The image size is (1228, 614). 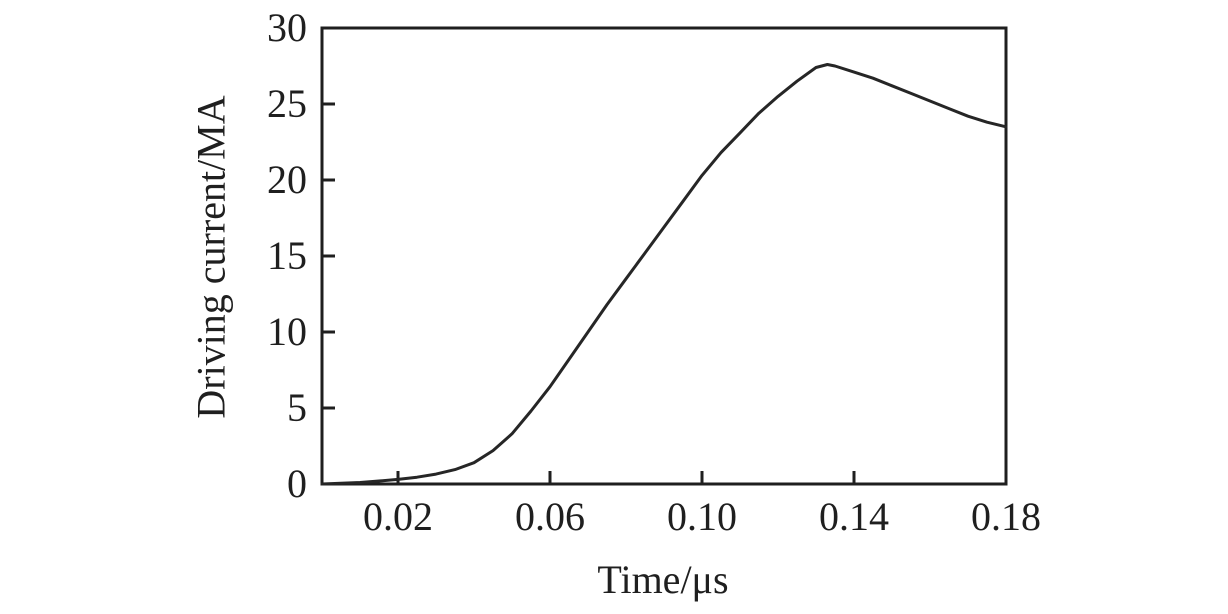 What do you see at coordinates (287, 331) in the screenshot?
I see `y-tick-label: 10` at bounding box center [287, 331].